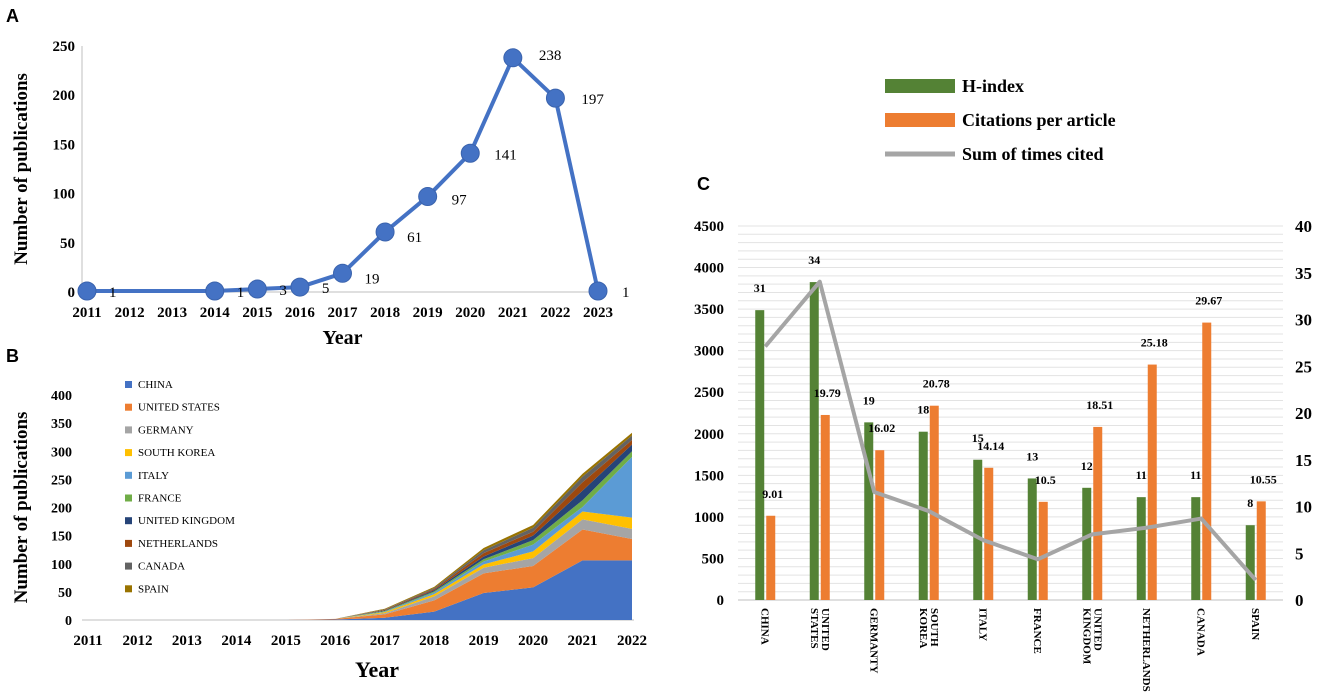 The width and height of the screenshot is (1325, 694). What do you see at coordinates (592, 100) in the screenshot?
I see `data-label-2022: 197` at bounding box center [592, 100].